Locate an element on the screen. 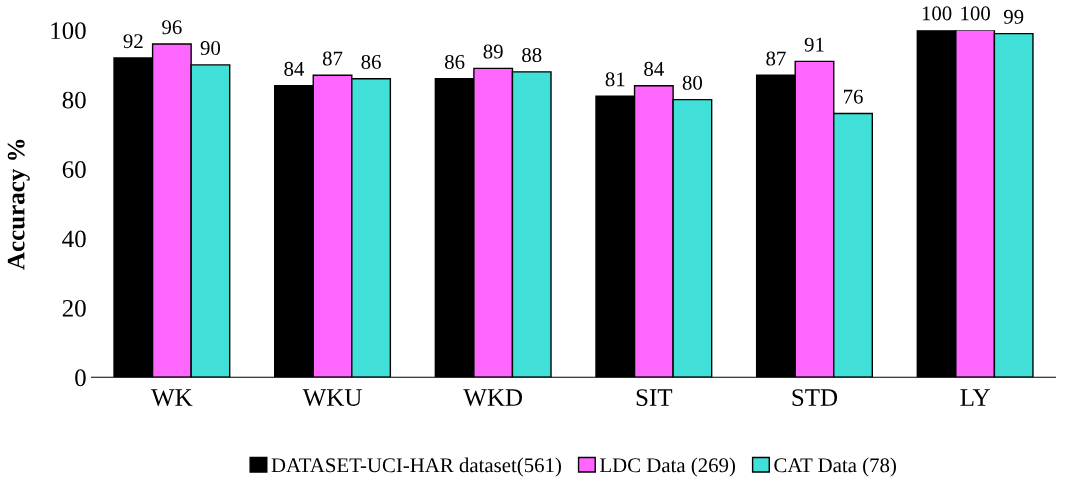 The width and height of the screenshot is (1077, 503). data-label: 99 is located at coordinates (1013, 16).